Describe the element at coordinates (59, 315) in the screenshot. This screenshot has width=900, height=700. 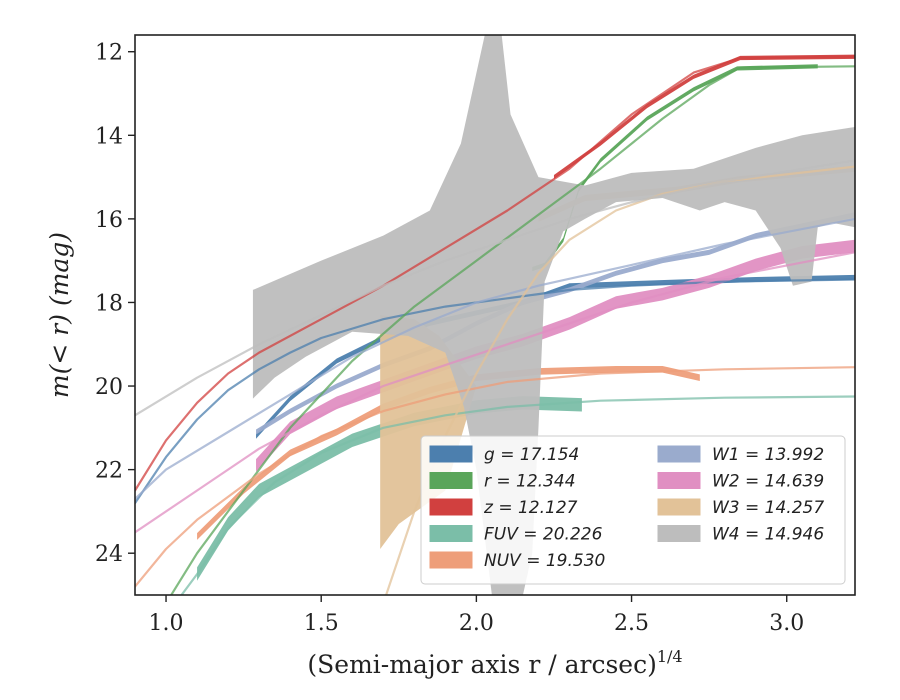
I see `y-axis-label: m(< r) (mag)` at that location.